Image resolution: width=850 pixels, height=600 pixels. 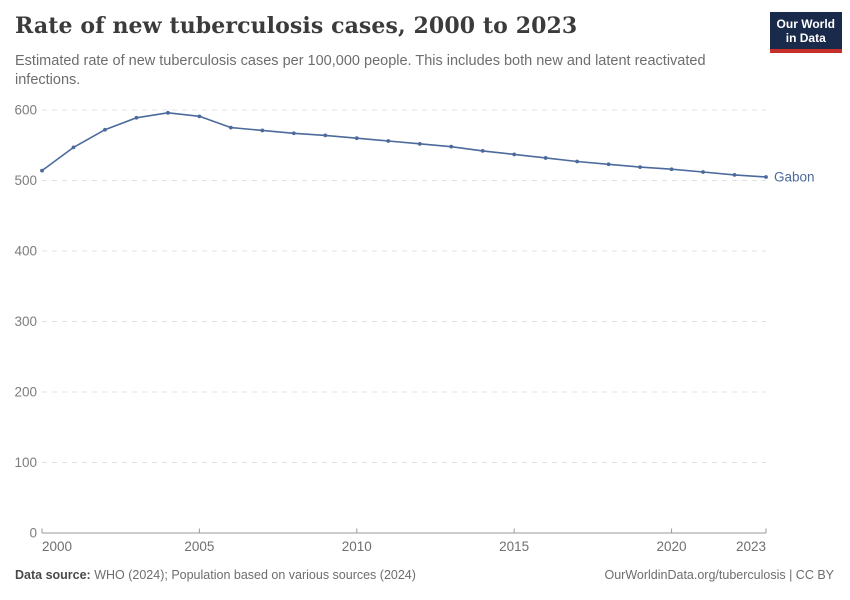 I want to click on x-tick-label: 2005, so click(x=199, y=546).